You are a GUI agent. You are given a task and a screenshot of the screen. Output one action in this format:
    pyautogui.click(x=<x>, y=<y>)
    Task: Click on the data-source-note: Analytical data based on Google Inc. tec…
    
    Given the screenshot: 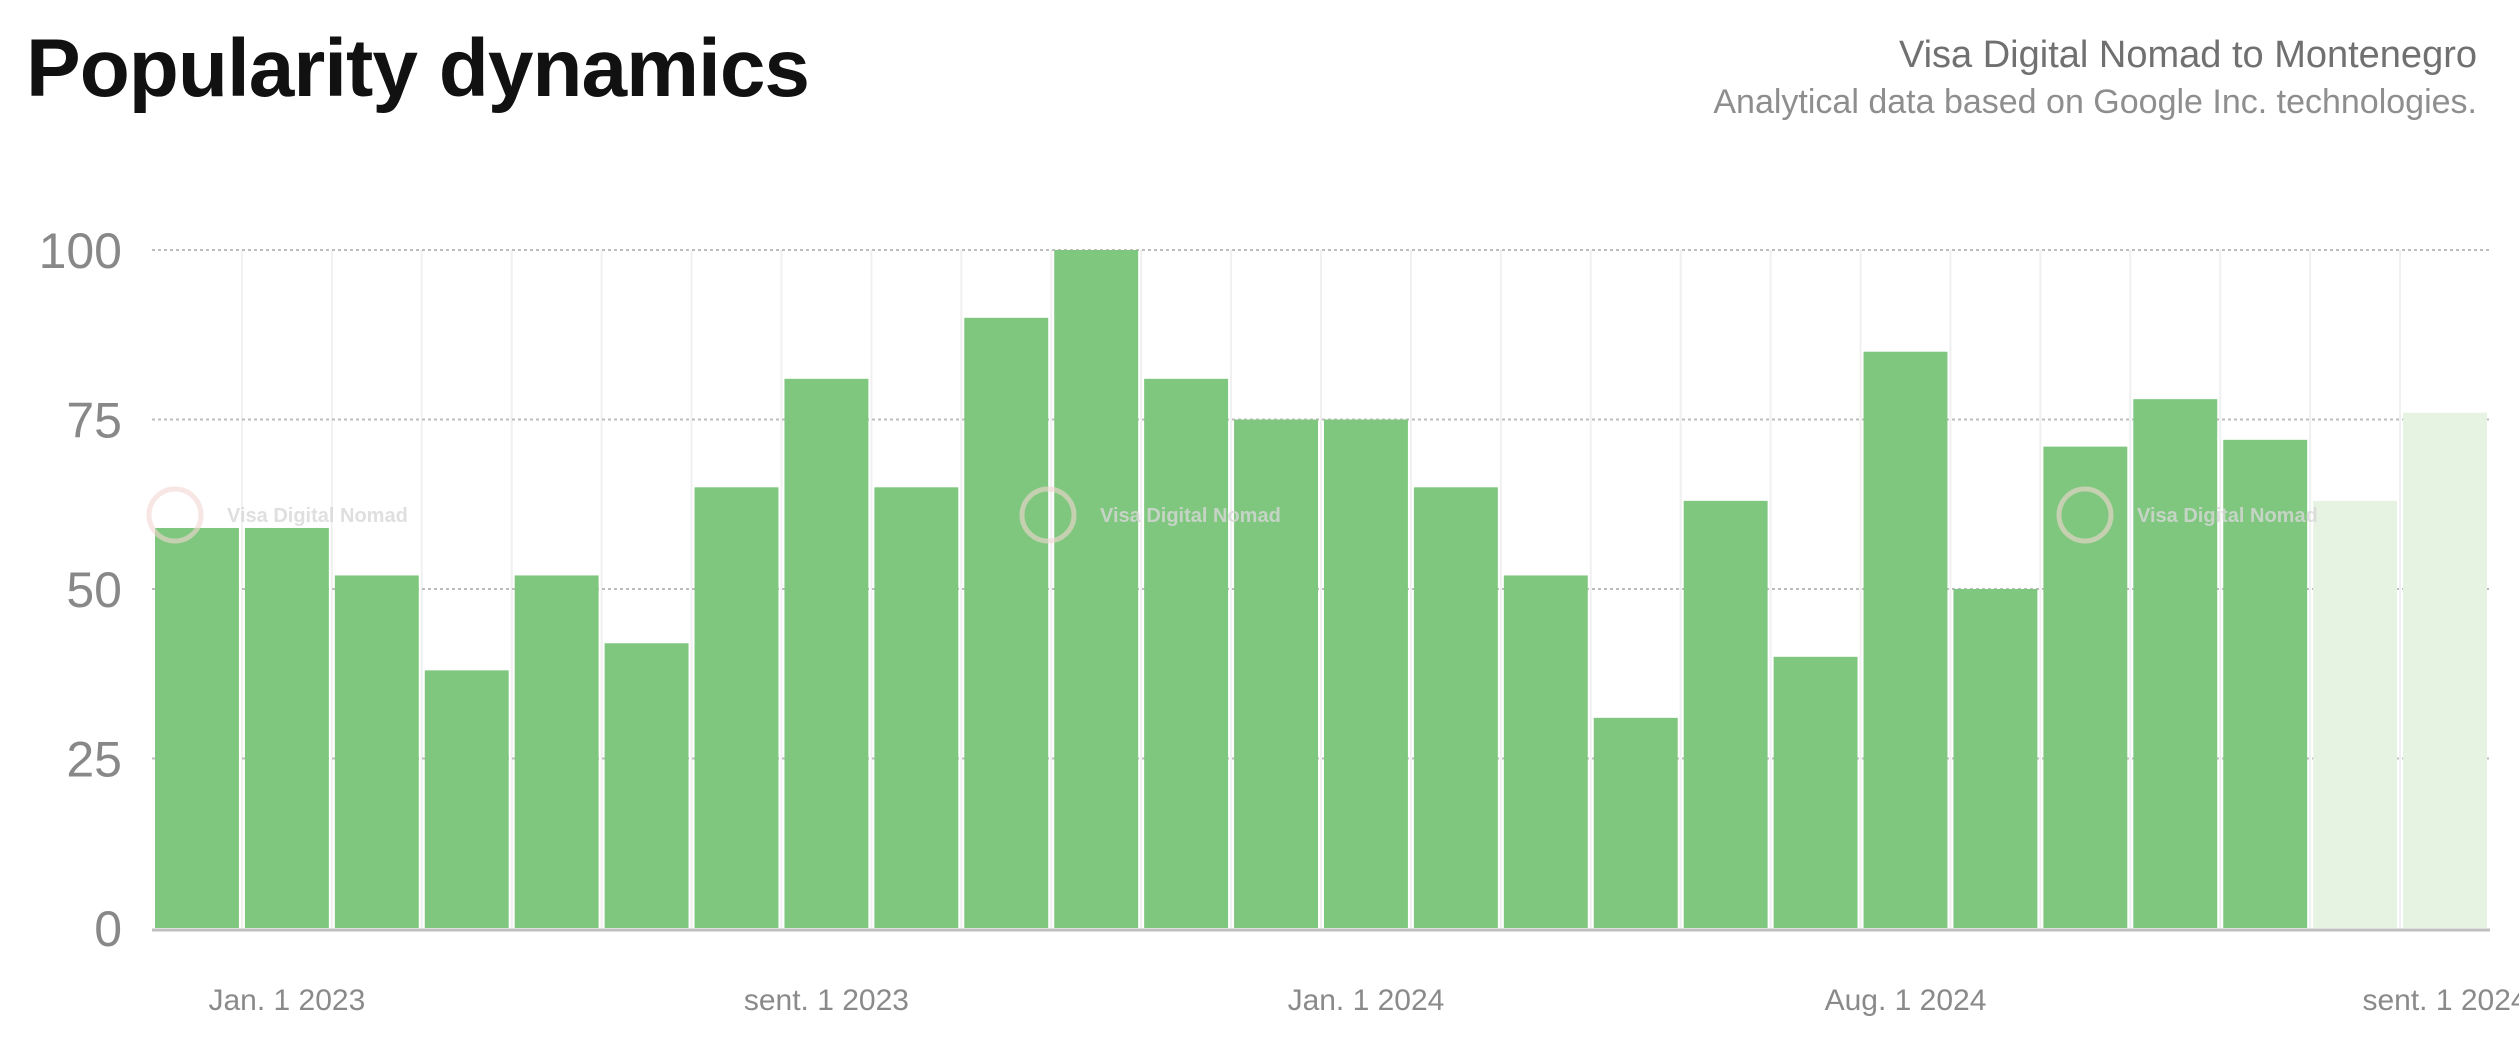 What is the action you would take?
    pyautogui.click(x=2095, y=102)
    